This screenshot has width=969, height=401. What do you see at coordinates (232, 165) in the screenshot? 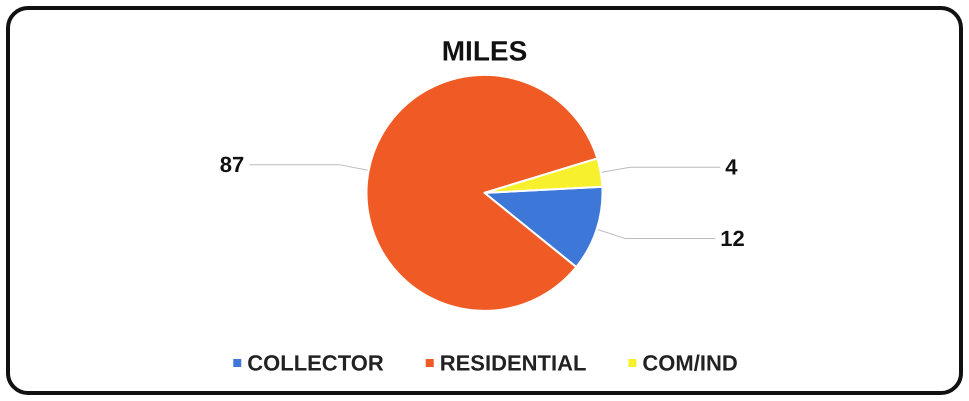
I see `data-label: 87` at bounding box center [232, 165].